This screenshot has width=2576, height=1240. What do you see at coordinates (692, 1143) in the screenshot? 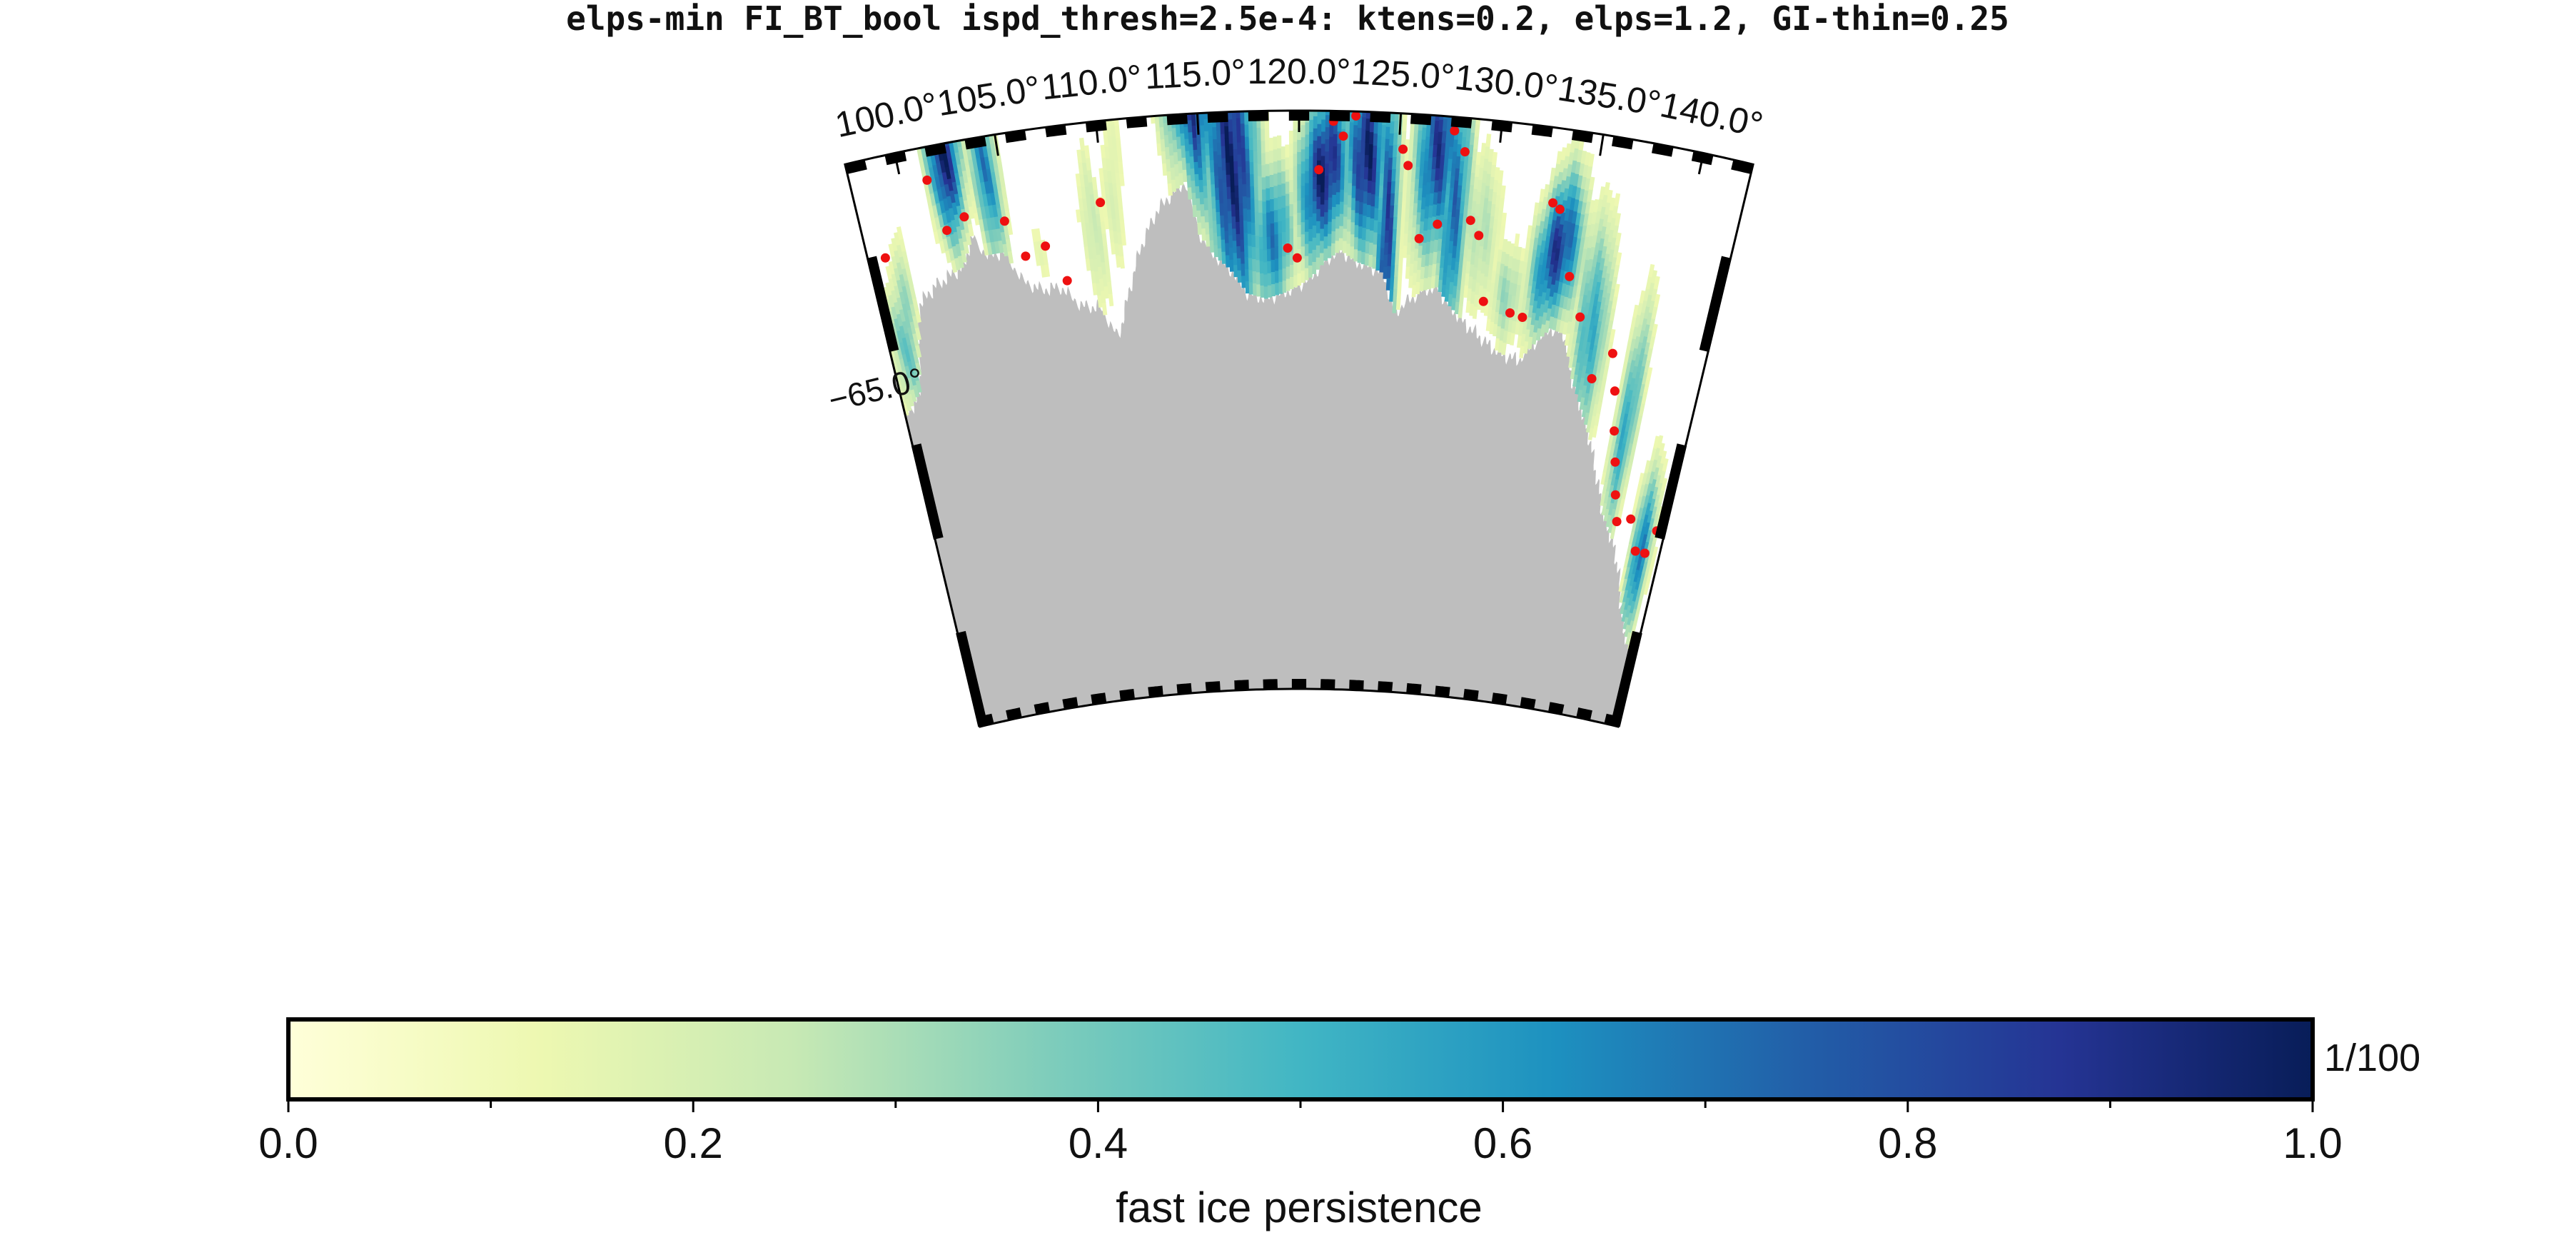
I see `colorbar-tick-label: 0.2` at bounding box center [692, 1143].